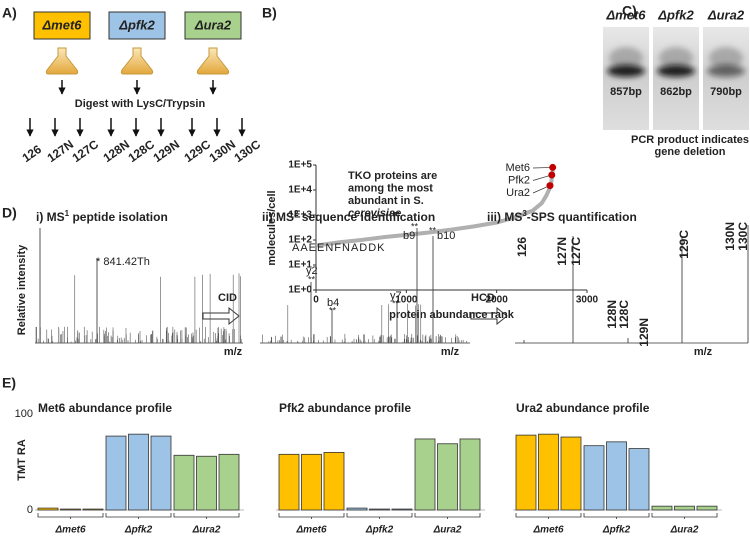 This screenshot has height=539, width=750. What do you see at coordinates (726, 92) in the screenshot?
I see `band-size: 790bp` at bounding box center [726, 92].